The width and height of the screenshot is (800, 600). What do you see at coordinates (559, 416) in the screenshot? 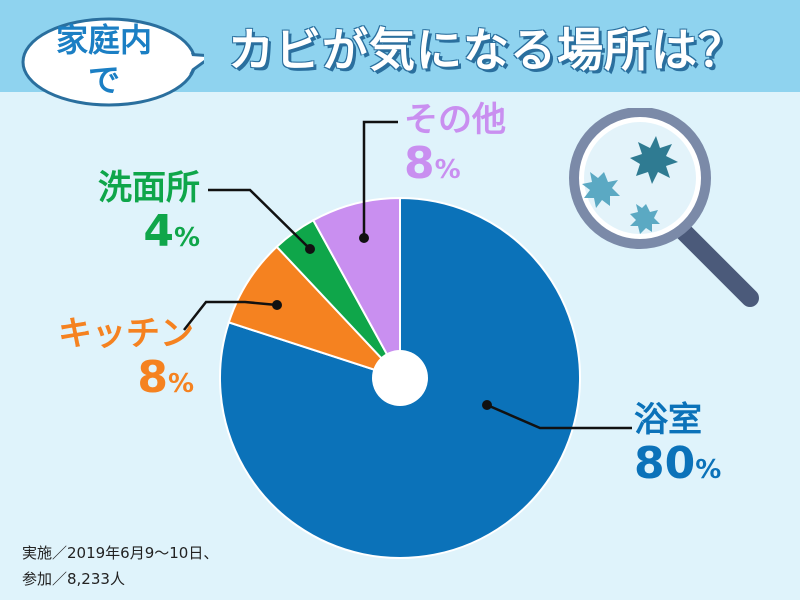
I see `leader-line-bath` at bounding box center [559, 416].